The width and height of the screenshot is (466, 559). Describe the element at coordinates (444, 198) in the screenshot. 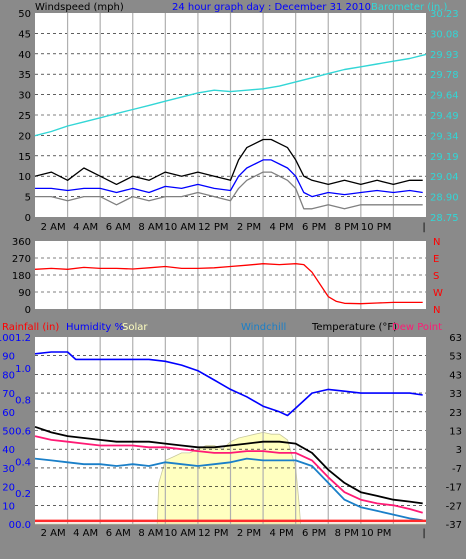

I see `barometer-tick: 28.90` at that location.